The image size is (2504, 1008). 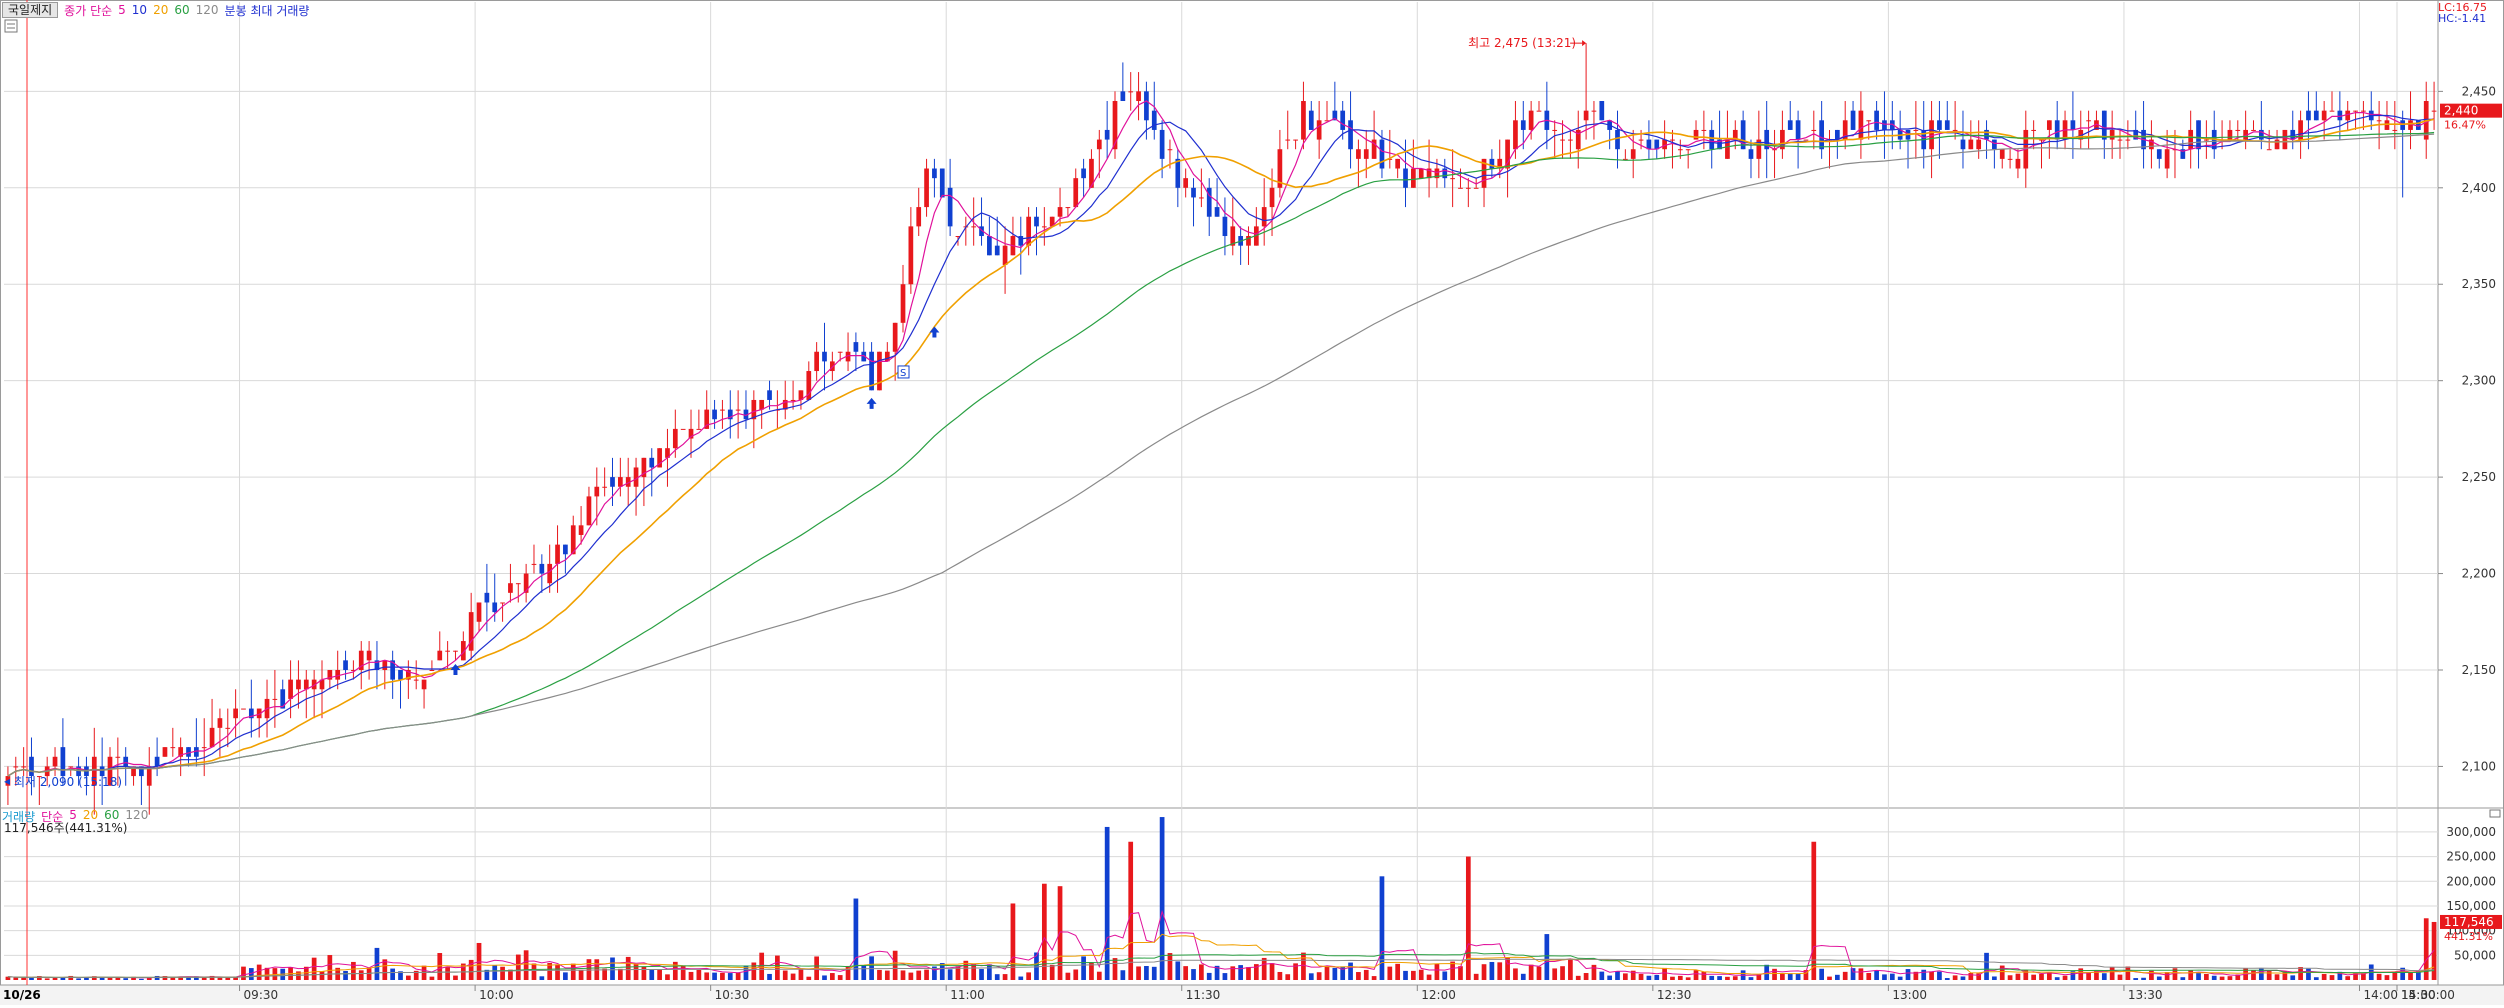 I want to click on price-tick-label: 2,100, so click(x=2479, y=766).